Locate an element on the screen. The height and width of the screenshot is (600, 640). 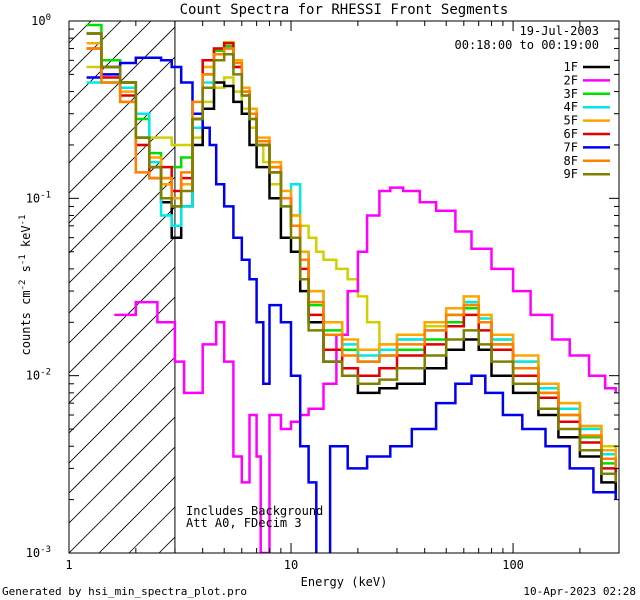
annotation-attenuator: Att A0, FDecim 3 is located at coordinates (244, 523).